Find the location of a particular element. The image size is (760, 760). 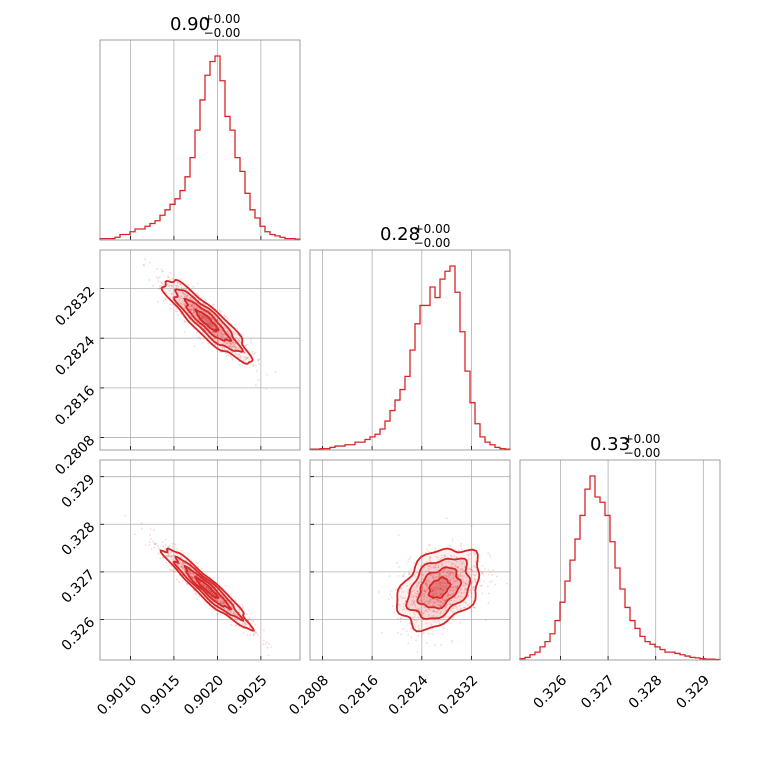

x-tick-label-2-1: 0.327 is located at coordinates (598, 692).